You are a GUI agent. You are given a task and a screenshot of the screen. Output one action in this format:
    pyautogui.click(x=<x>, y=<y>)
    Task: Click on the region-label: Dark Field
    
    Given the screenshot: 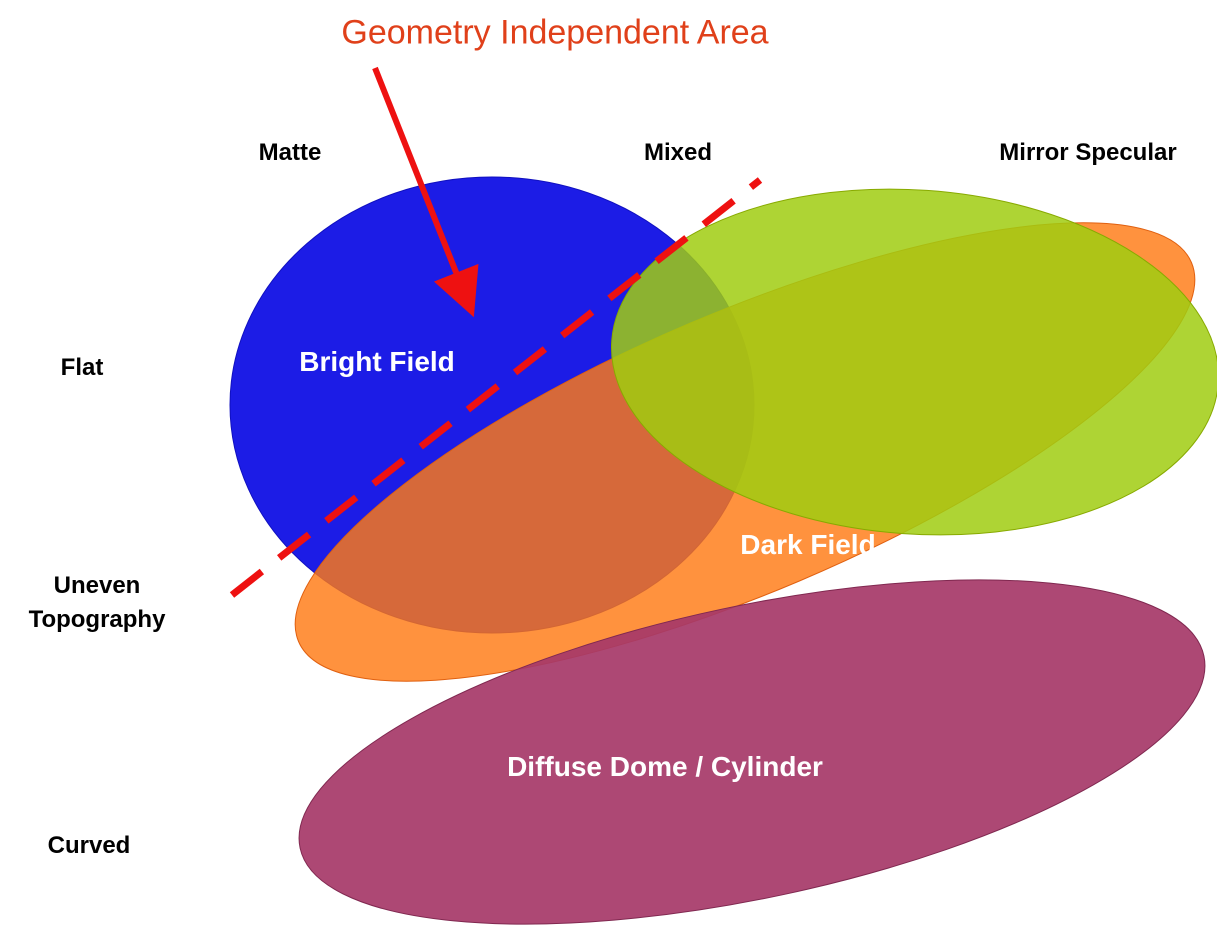 What is the action you would take?
    pyautogui.click(x=808, y=544)
    